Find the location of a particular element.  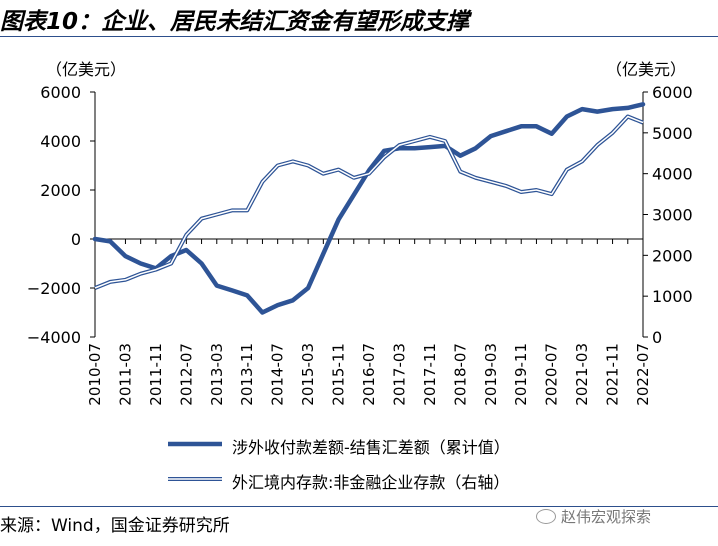

x-tick-label: 2020-07 is located at coordinates (552, 374).